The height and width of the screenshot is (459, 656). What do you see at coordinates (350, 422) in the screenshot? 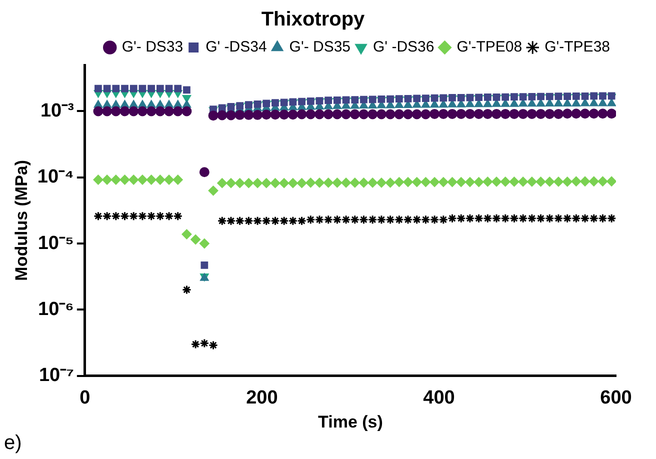
I see `x-axis-title: Time (s)` at bounding box center [350, 422].